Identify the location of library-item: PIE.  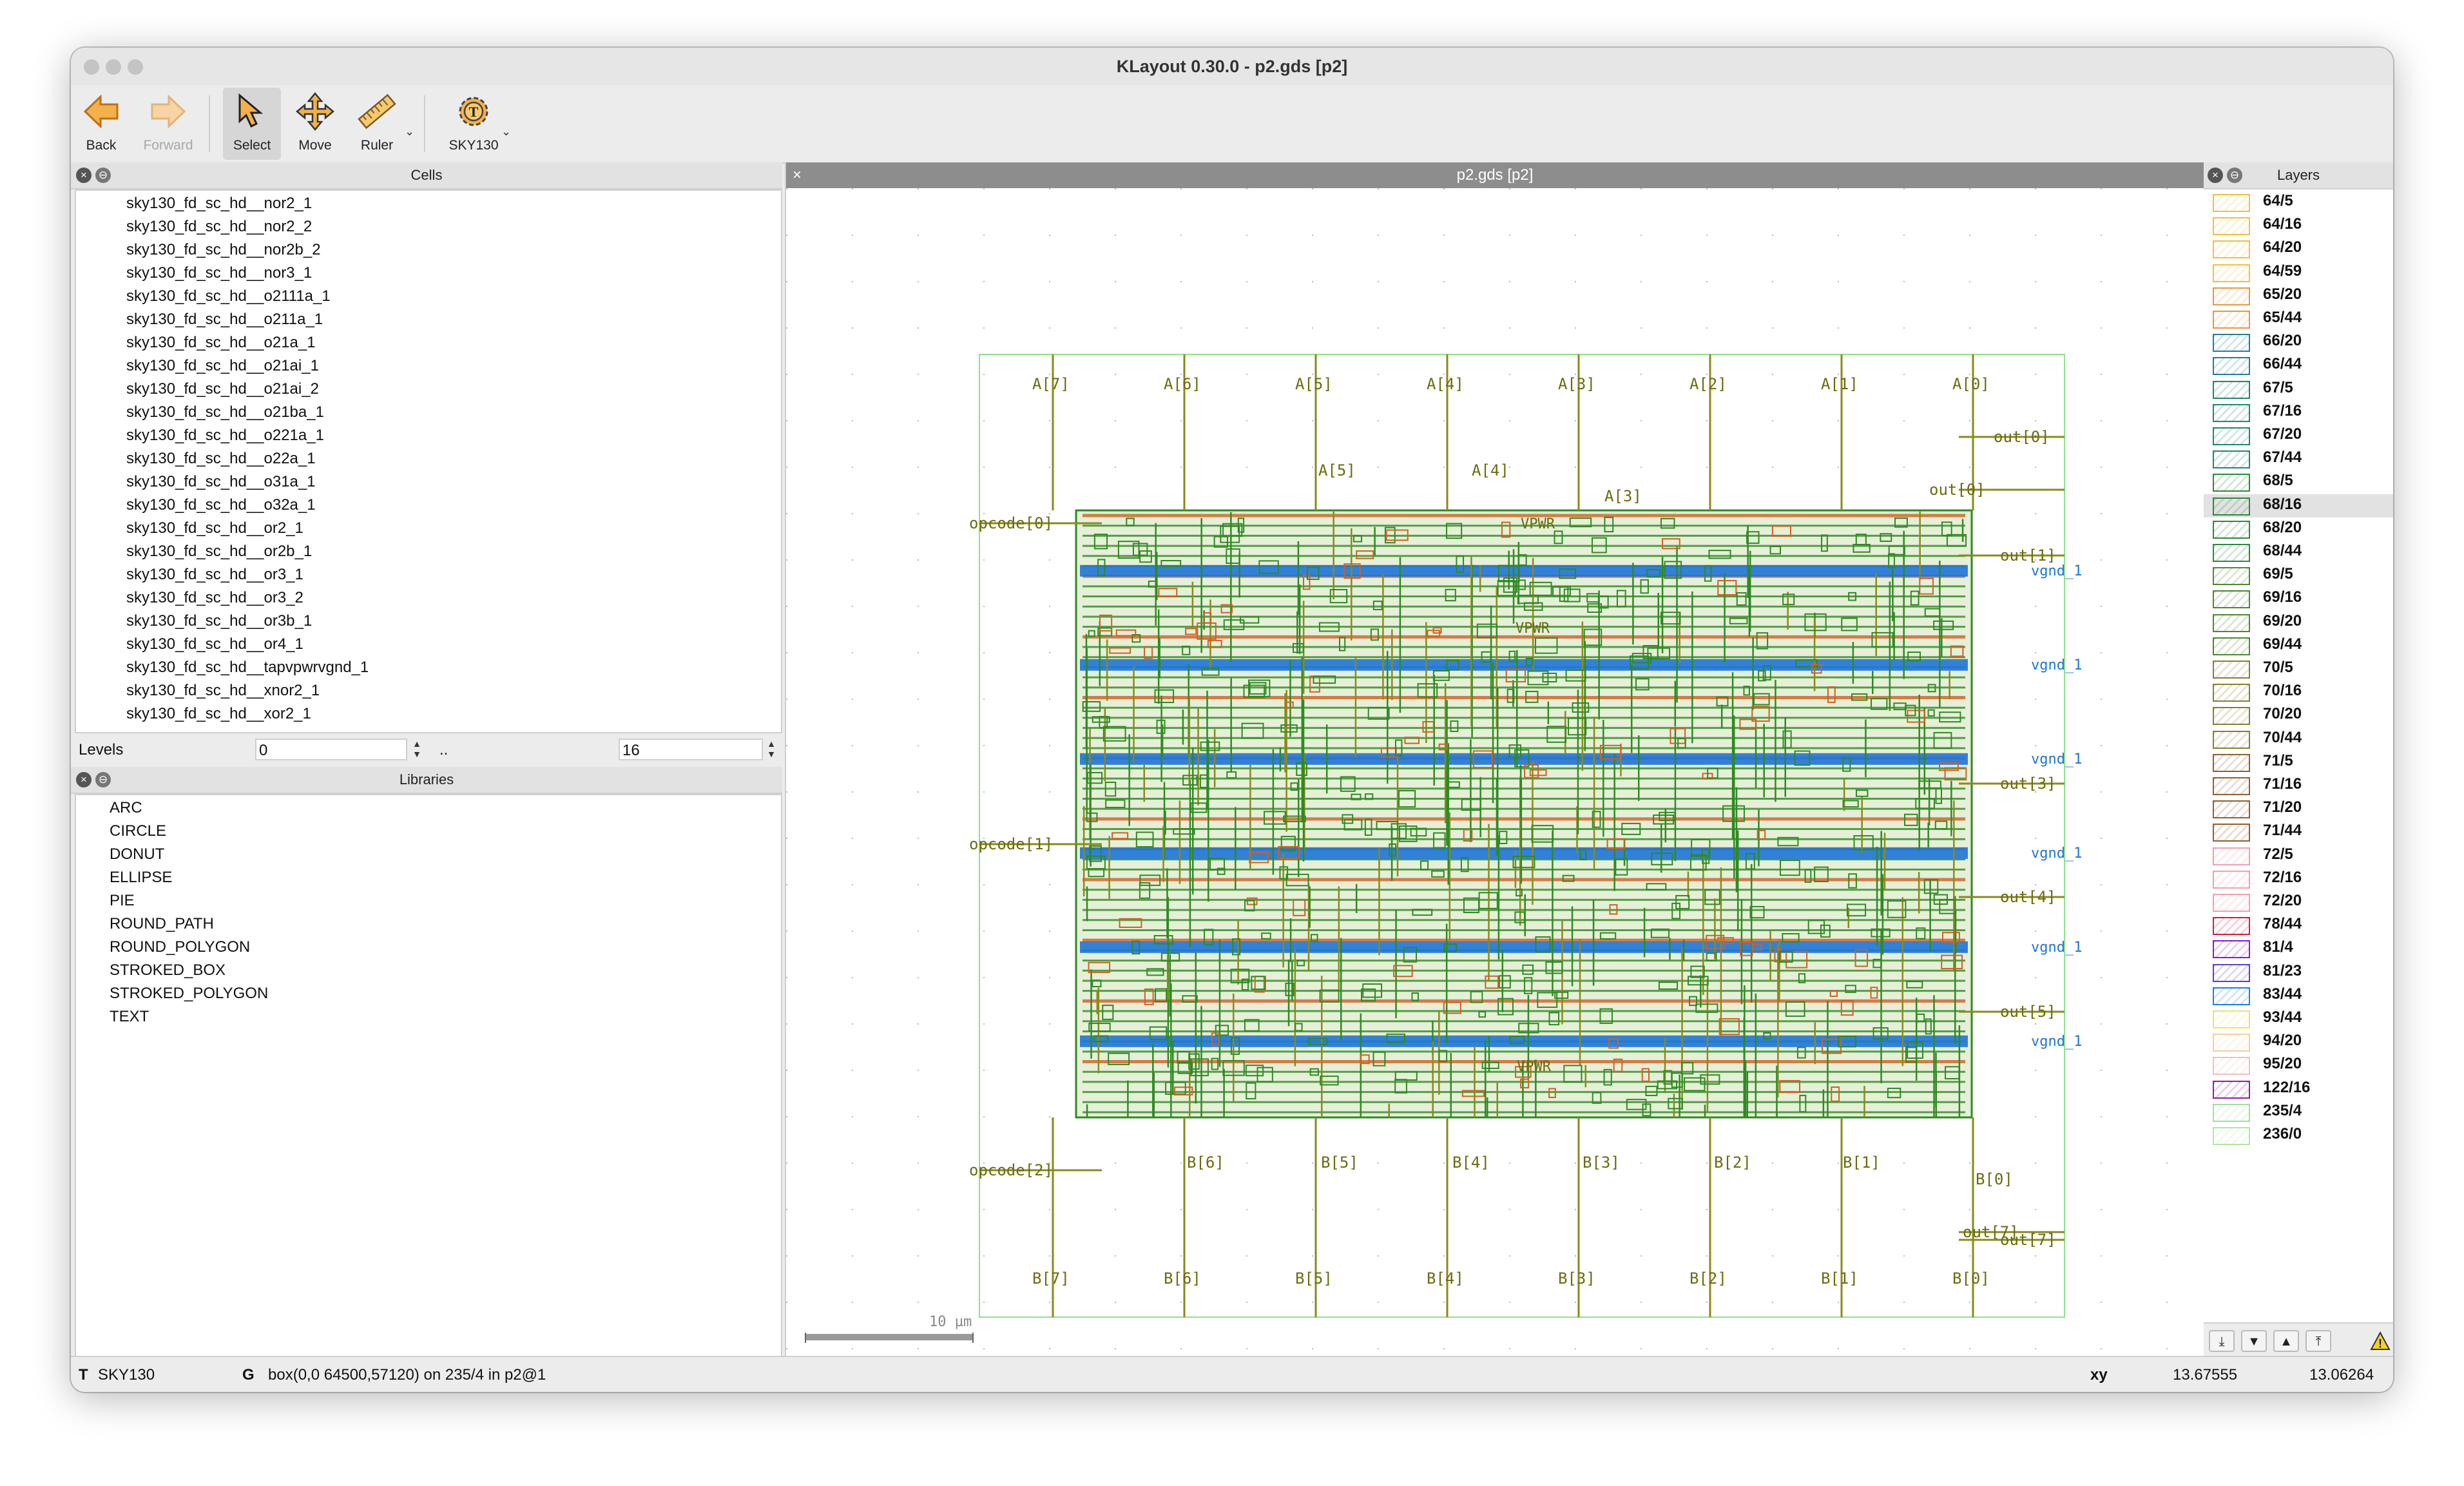
(123, 900).